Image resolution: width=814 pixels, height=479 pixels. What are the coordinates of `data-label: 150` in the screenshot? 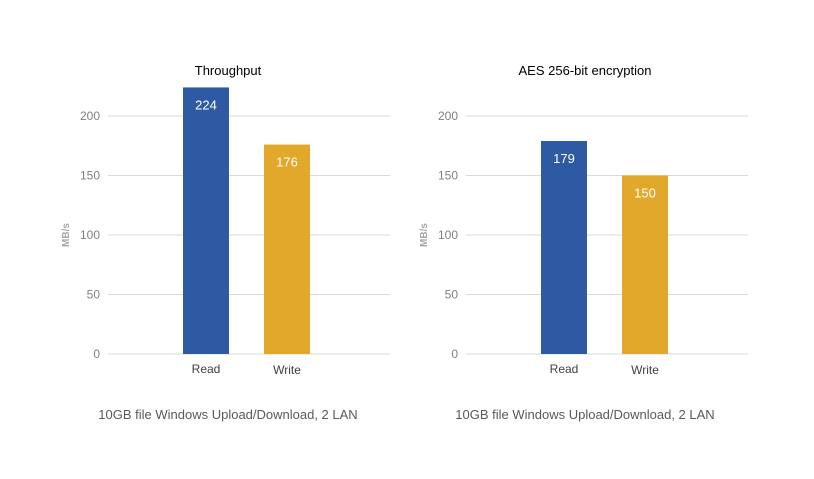 It's located at (645, 193).